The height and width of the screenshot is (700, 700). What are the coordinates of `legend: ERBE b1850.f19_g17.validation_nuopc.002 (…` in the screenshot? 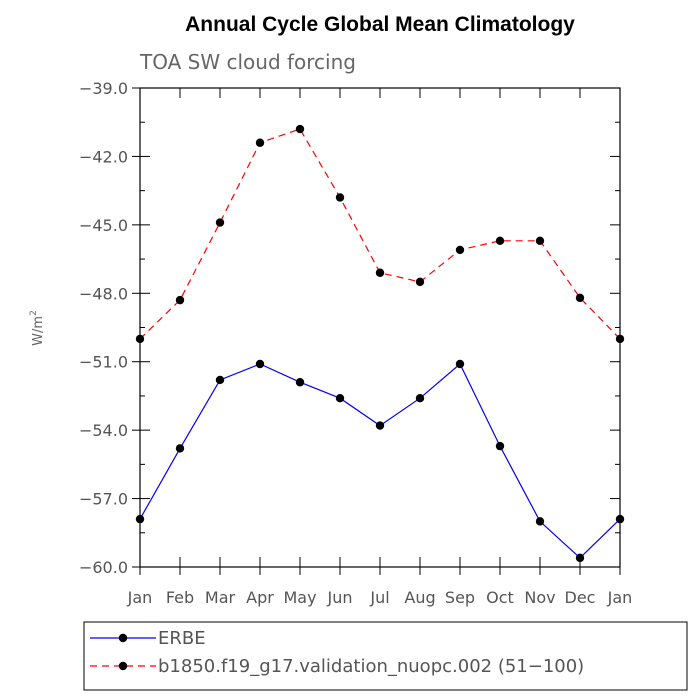 It's located at (337, 652).